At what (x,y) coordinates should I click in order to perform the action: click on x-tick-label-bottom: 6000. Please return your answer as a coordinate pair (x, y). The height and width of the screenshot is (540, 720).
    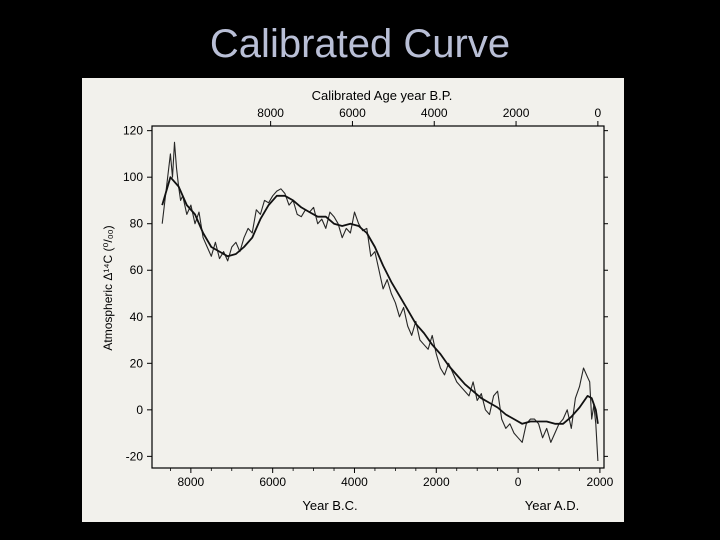
    Looking at the image, I should click on (272, 482).